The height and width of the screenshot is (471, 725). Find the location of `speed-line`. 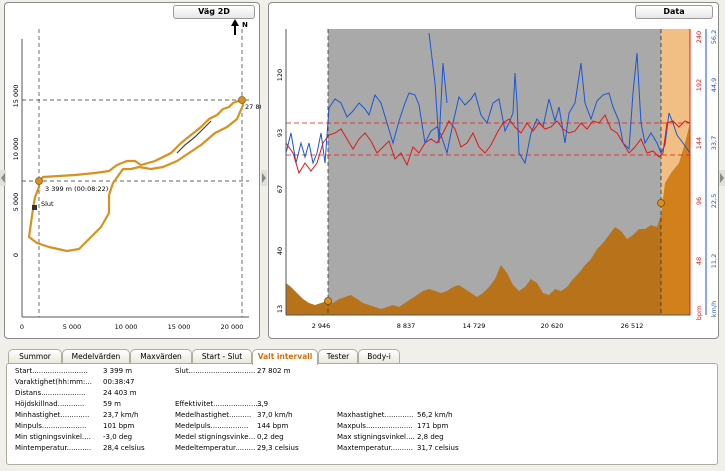

speed-line is located at coordinates (488, 108).